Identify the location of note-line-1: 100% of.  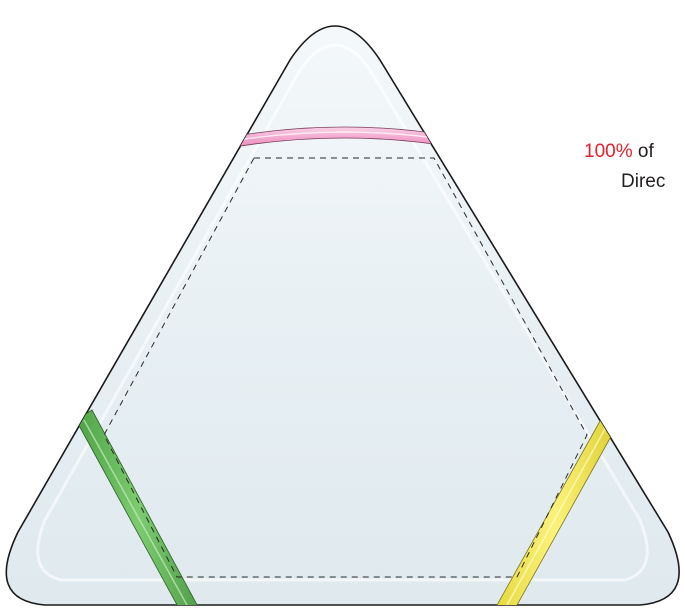
(619, 151).